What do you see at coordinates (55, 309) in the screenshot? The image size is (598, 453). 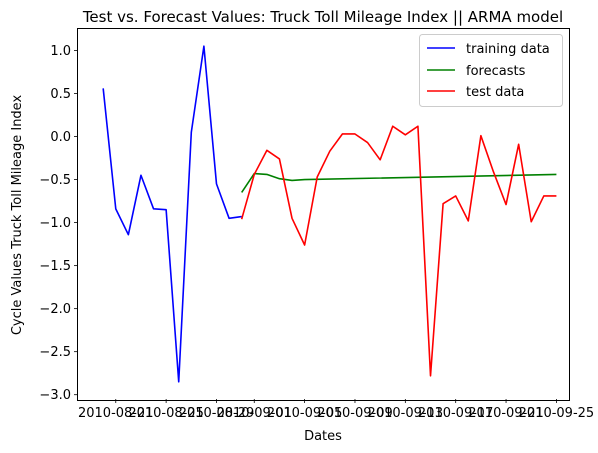 I see `y-tick-label: −2.0` at bounding box center [55, 309].